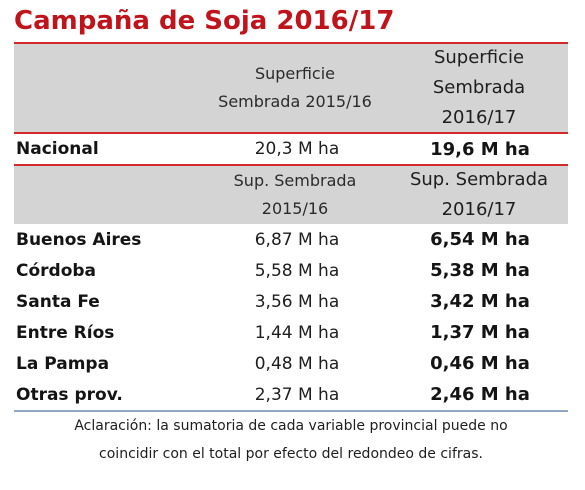  What do you see at coordinates (297, 149) in the screenshot?
I see `value-2015-16: 20,3 M ha` at bounding box center [297, 149].